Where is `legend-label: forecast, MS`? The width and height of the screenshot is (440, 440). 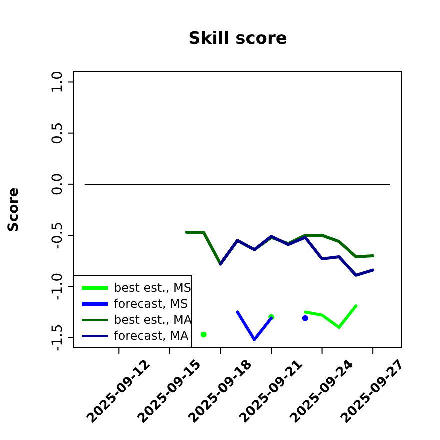
legend-label: forecast, MS is located at coordinates (151, 304).